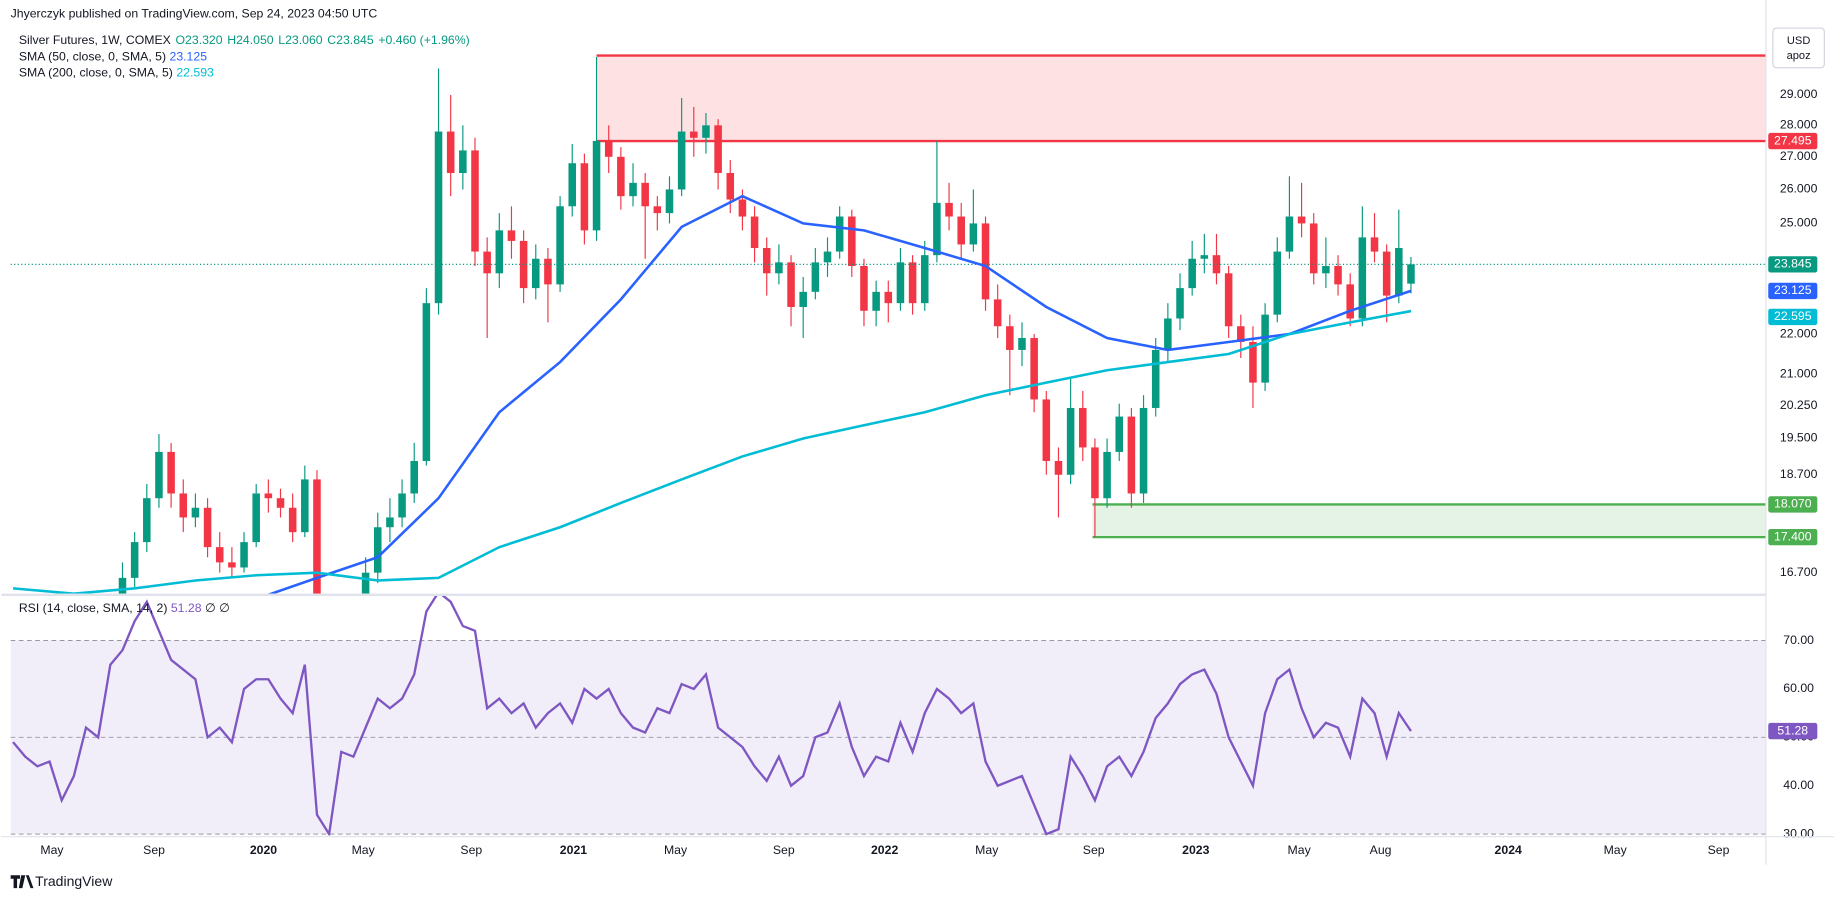 The width and height of the screenshot is (1835, 901). I want to click on currency: USD, so click(1798, 41).